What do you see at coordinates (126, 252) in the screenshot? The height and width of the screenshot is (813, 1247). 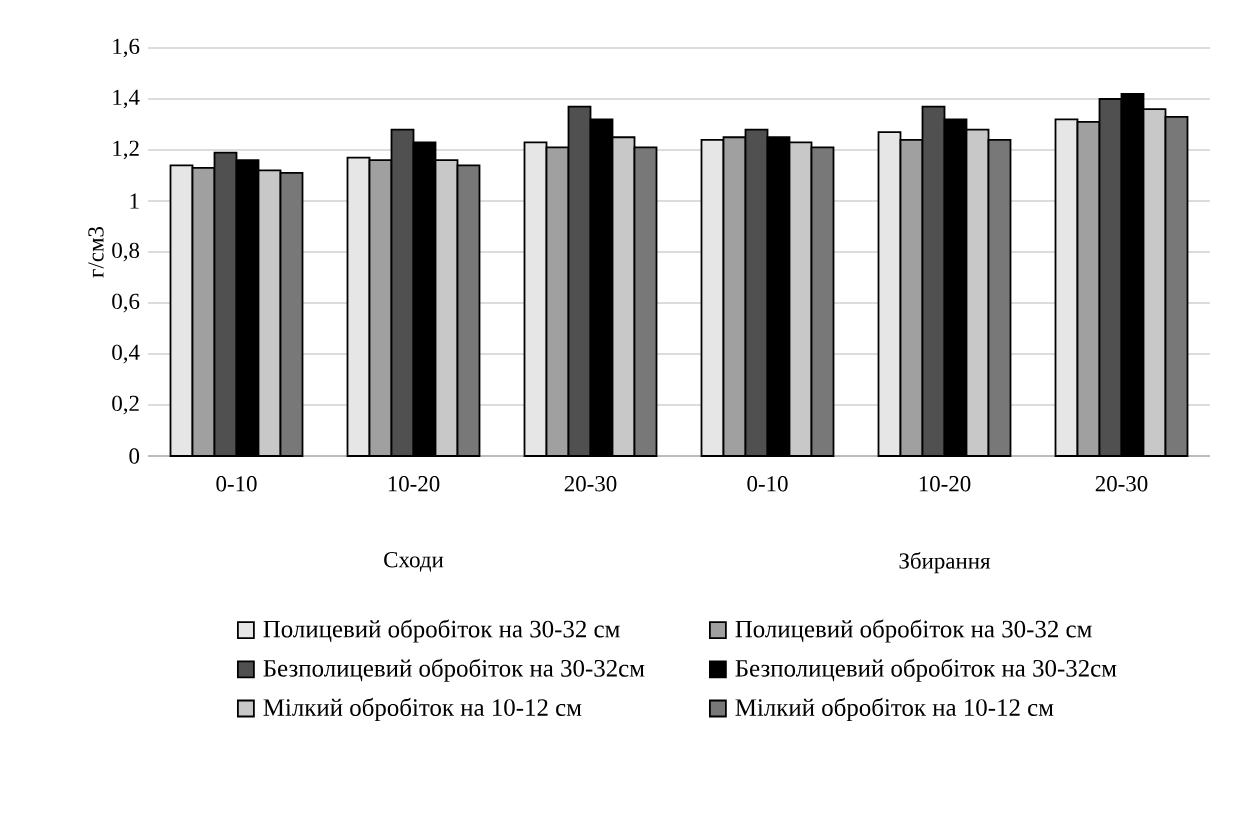 I see `y-tick-label: 0,8` at bounding box center [126, 252].